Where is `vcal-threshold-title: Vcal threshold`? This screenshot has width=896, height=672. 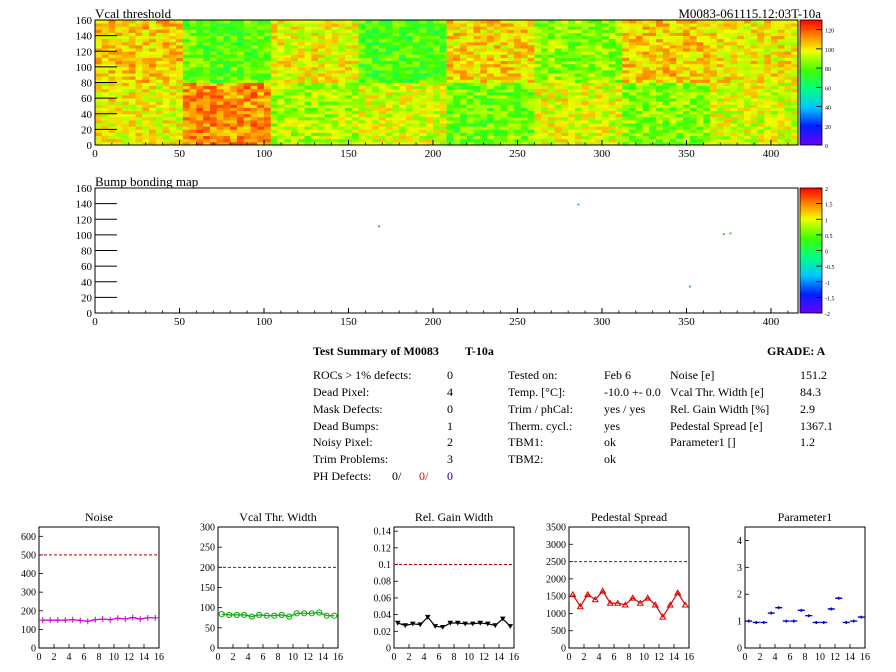 vcal-threshold-title: Vcal threshold is located at coordinates (133, 13).